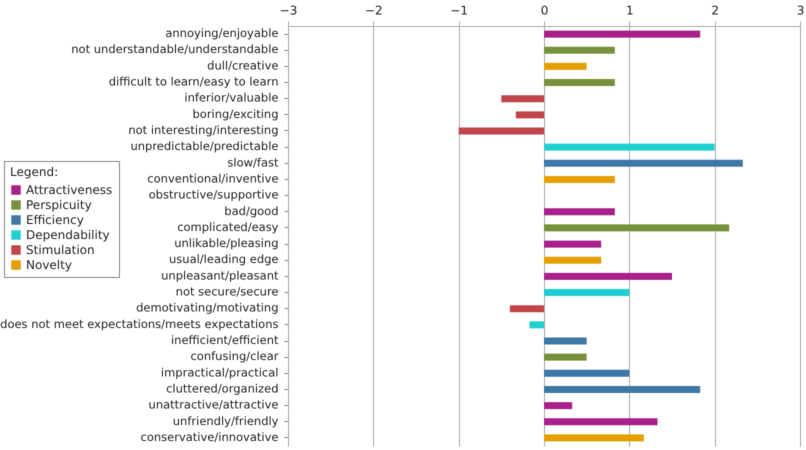 This screenshot has height=450, width=806. Describe the element at coordinates (222, 388) in the screenshot. I see `y-tick-label: cluttered/organized` at that location.